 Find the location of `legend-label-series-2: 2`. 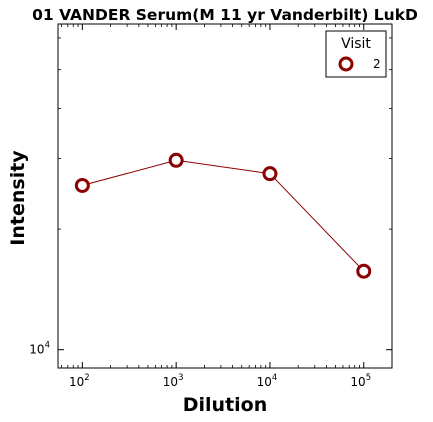

legend-label-series-2: 2 is located at coordinates (377, 64).